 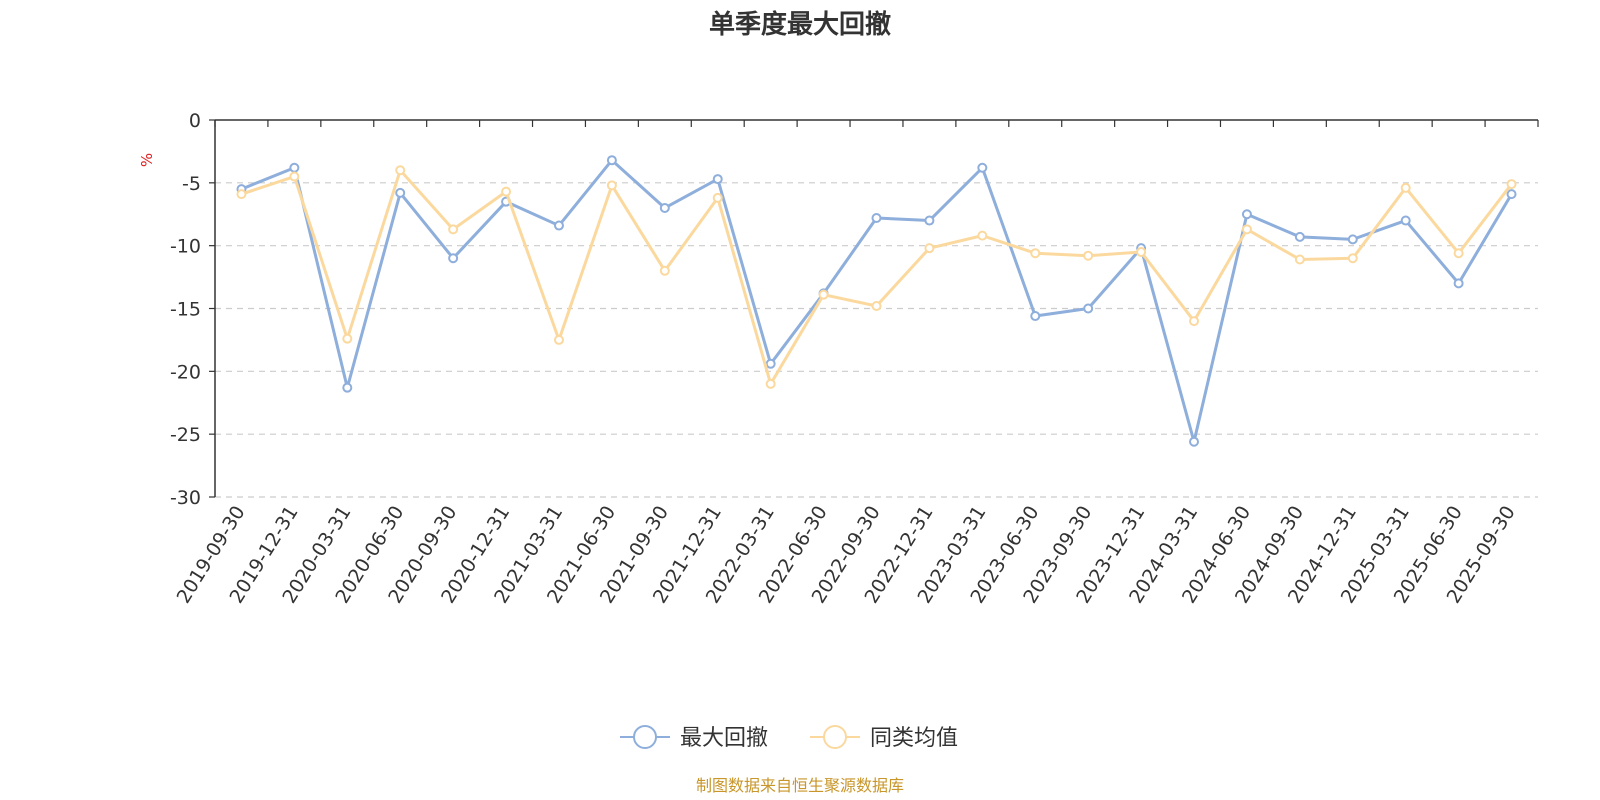 I want to click on legend: 最大回撤 同类均值, so click(x=789, y=738).